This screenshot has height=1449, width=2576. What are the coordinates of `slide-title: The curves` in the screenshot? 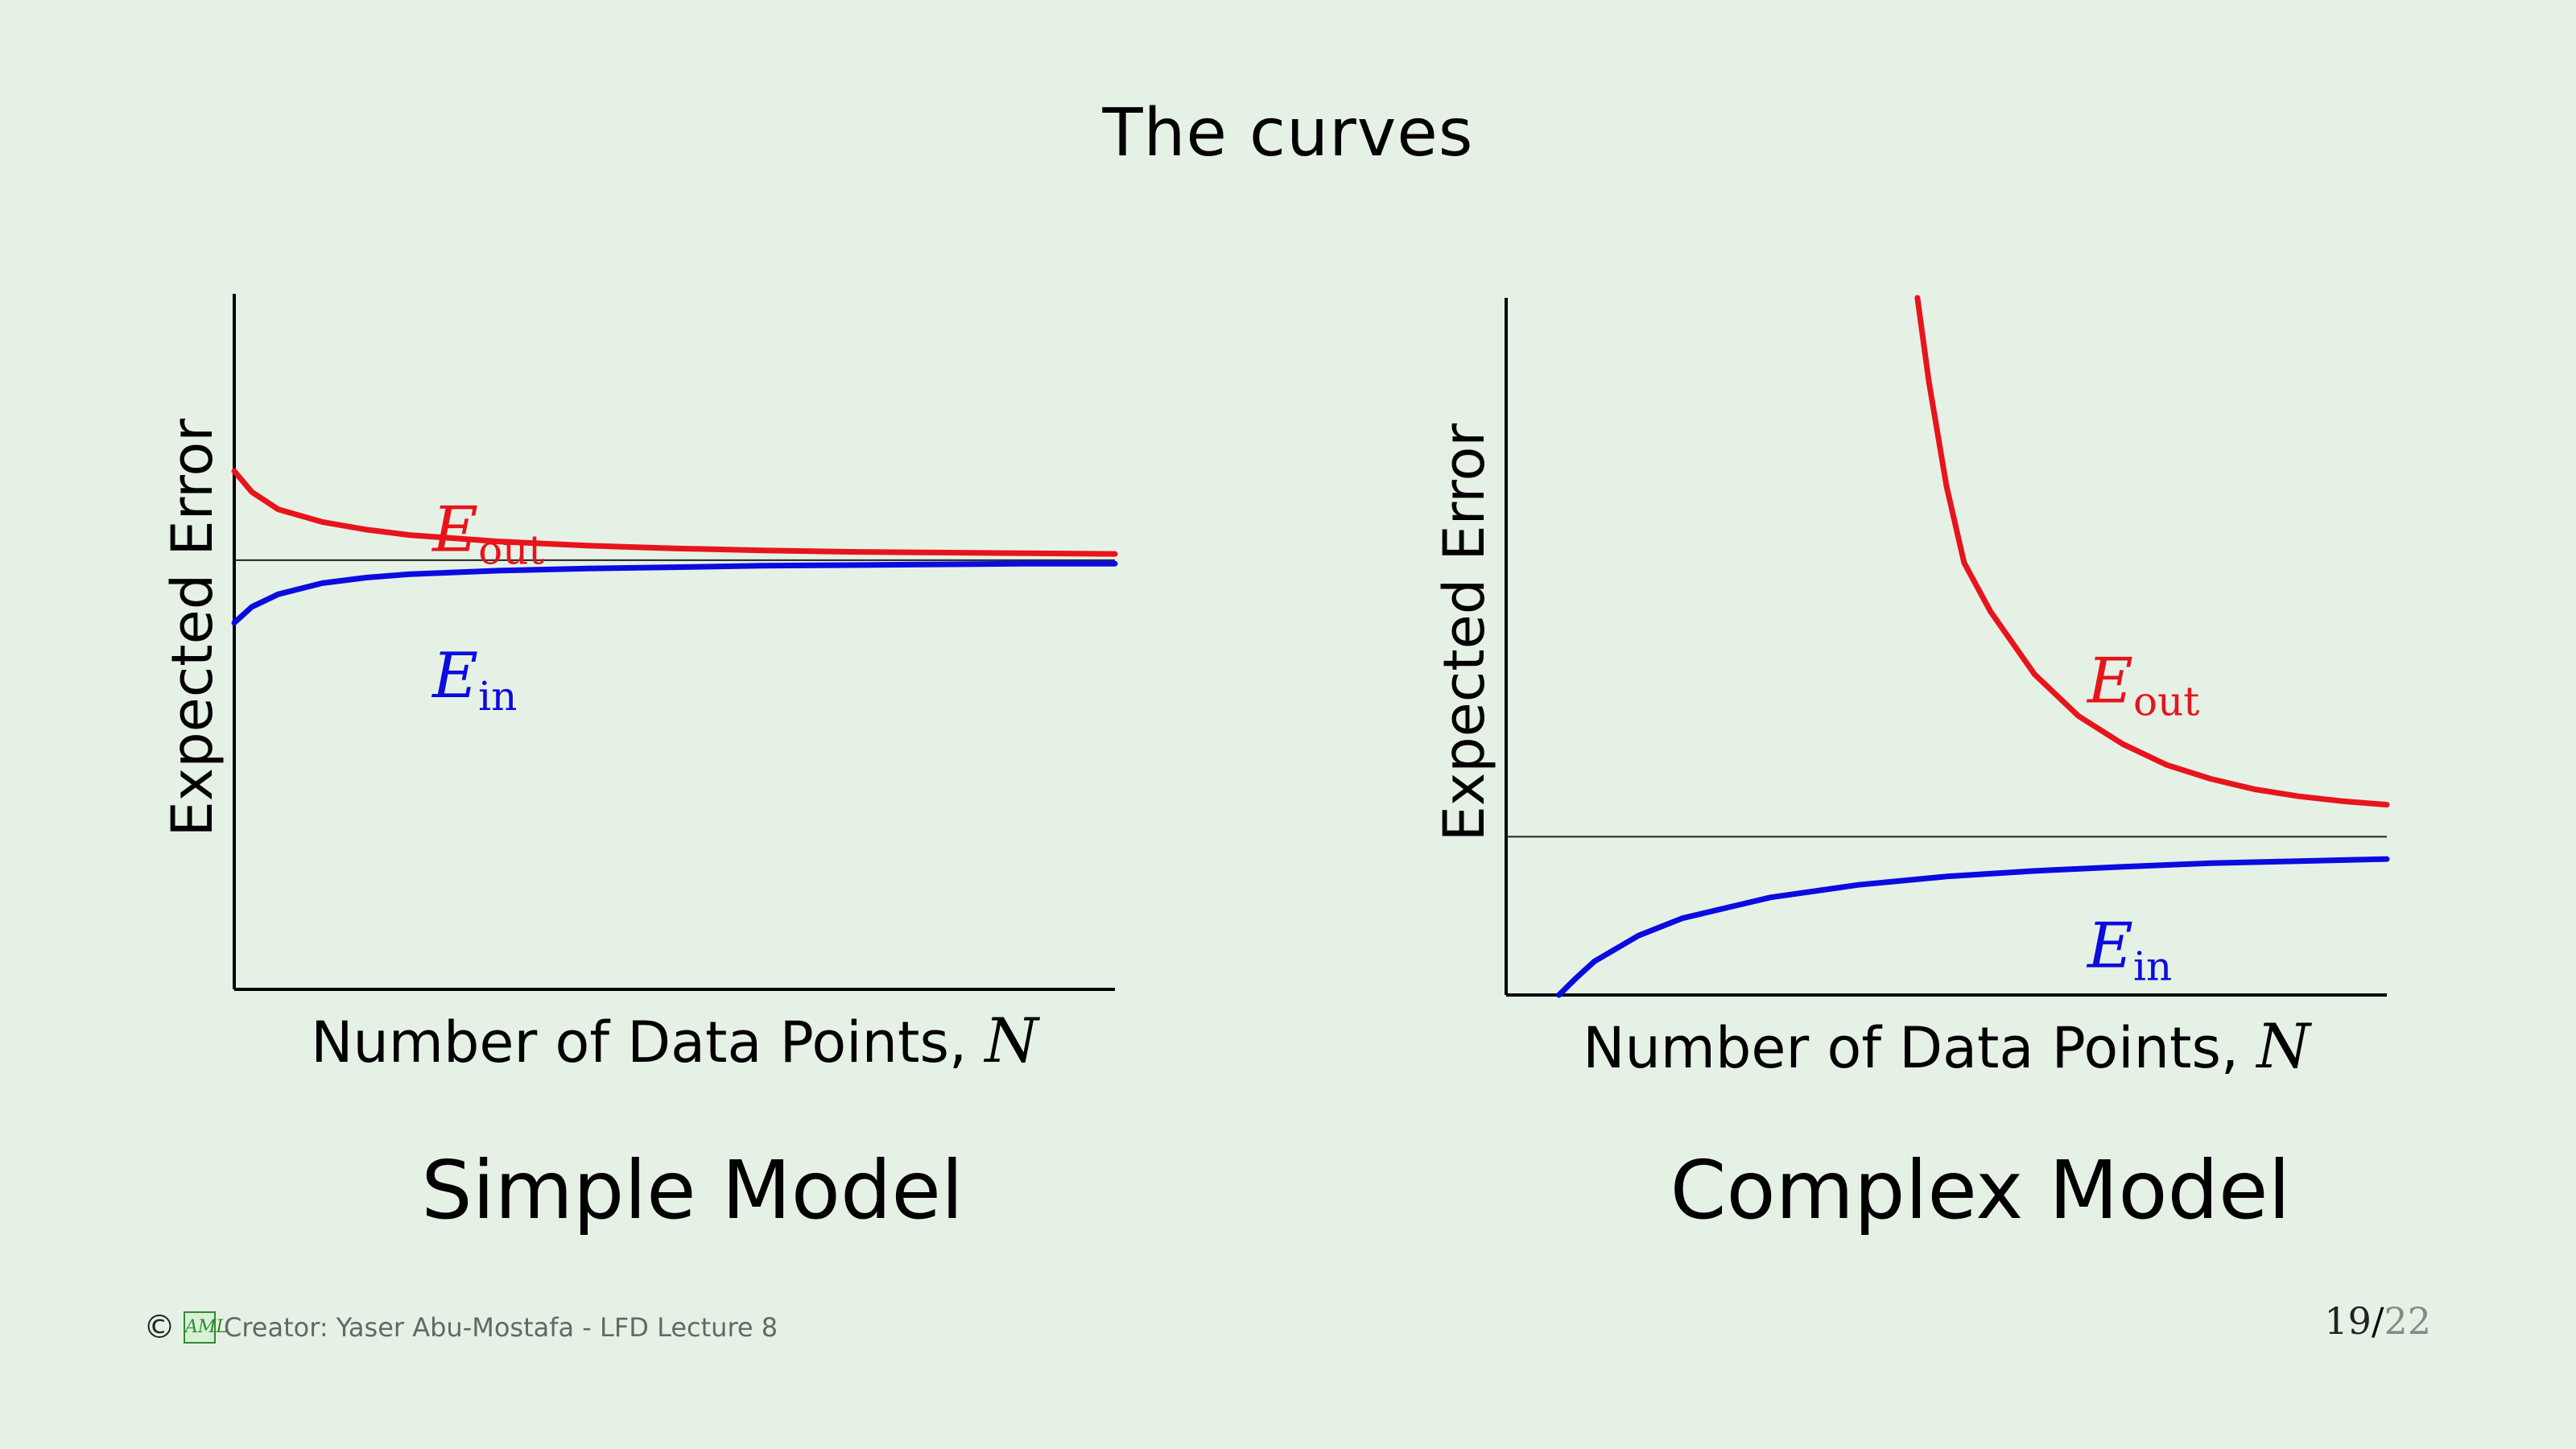 It's located at (1288, 133).